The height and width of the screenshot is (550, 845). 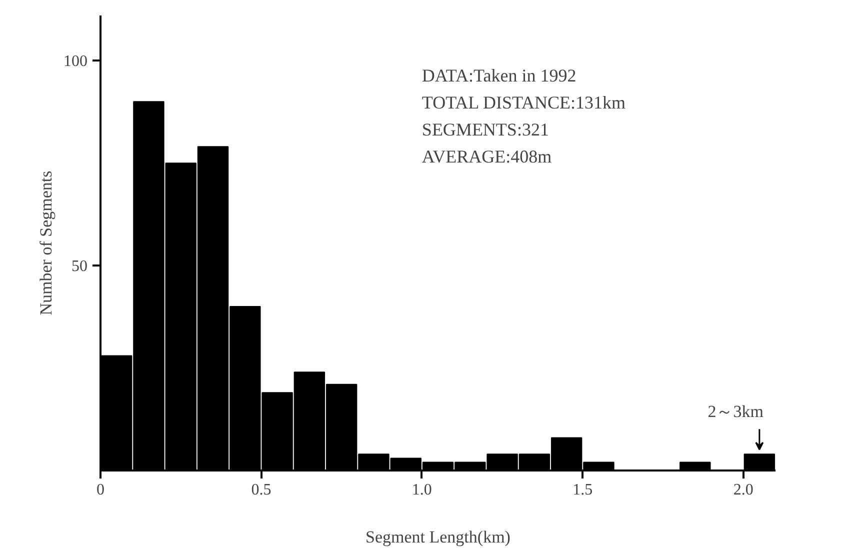 What do you see at coordinates (46, 243) in the screenshot?
I see `y-axis-title: Number of Segments` at bounding box center [46, 243].